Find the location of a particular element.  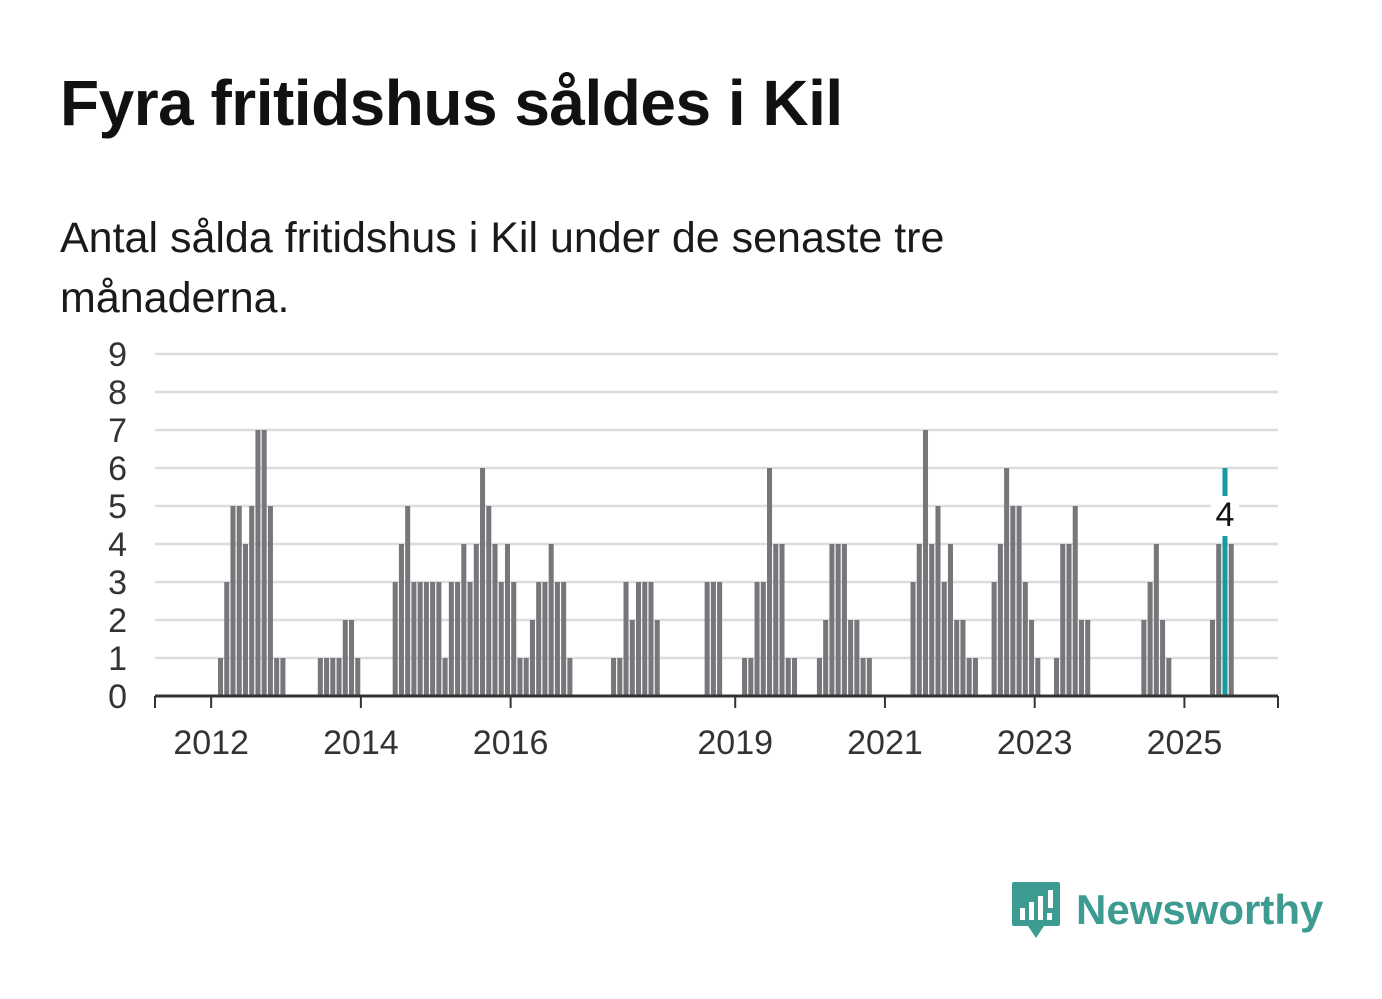

y-tick-label: 2 is located at coordinates (117, 621).